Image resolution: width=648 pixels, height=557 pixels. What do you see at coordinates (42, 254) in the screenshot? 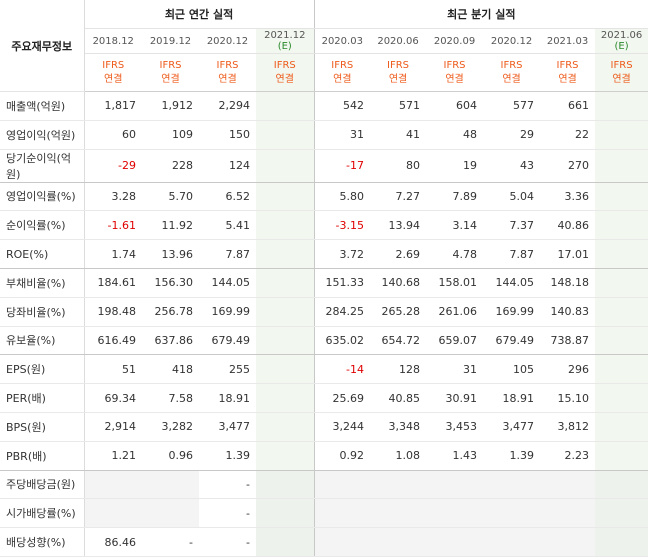
I see `row-label: ROE(%)` at bounding box center [42, 254].